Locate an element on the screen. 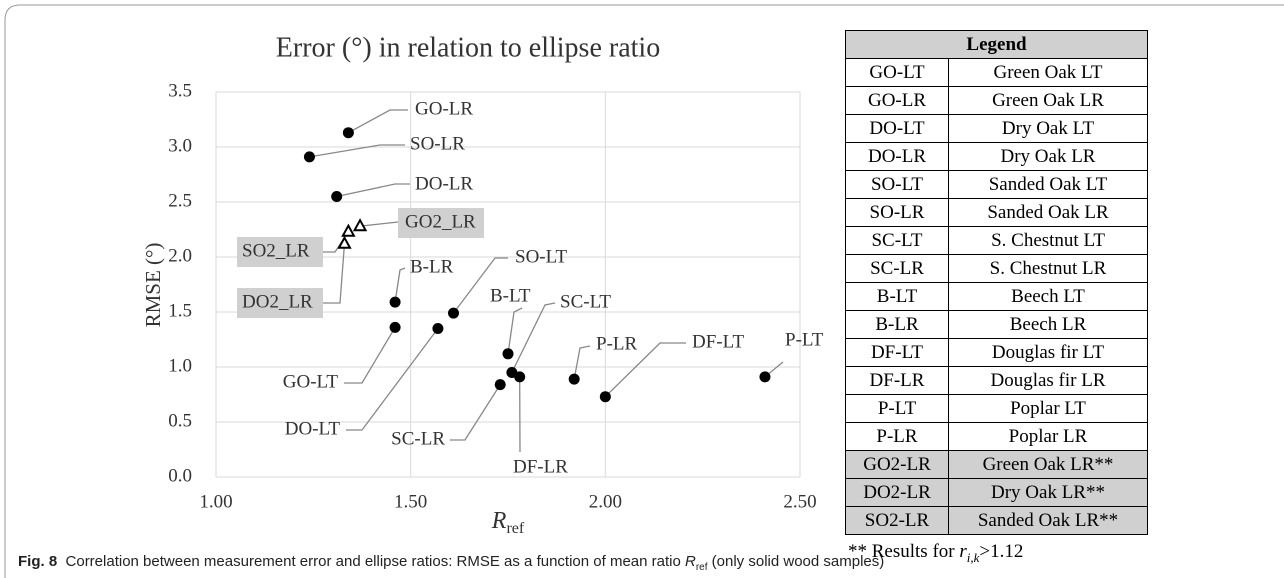 This screenshot has width=1284, height=578. caption-symbol: R is located at coordinates (690, 561).